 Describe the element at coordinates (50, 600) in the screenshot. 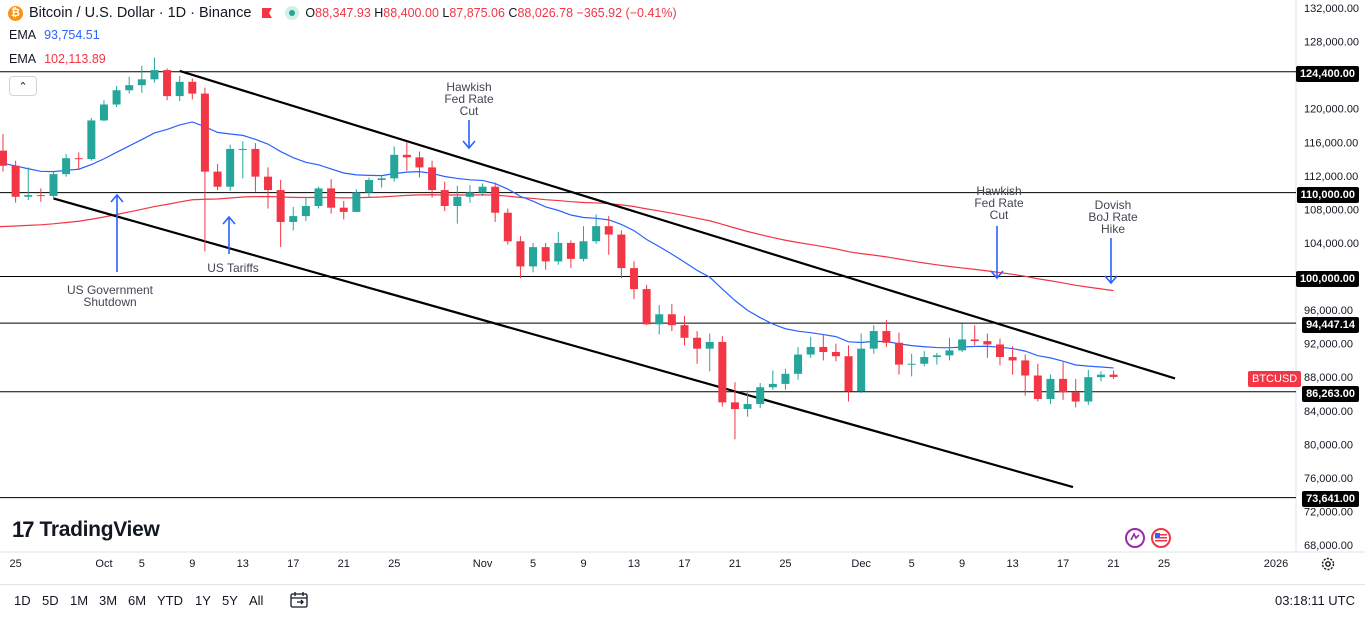

I see `timeframe-5d: 5D` at that location.